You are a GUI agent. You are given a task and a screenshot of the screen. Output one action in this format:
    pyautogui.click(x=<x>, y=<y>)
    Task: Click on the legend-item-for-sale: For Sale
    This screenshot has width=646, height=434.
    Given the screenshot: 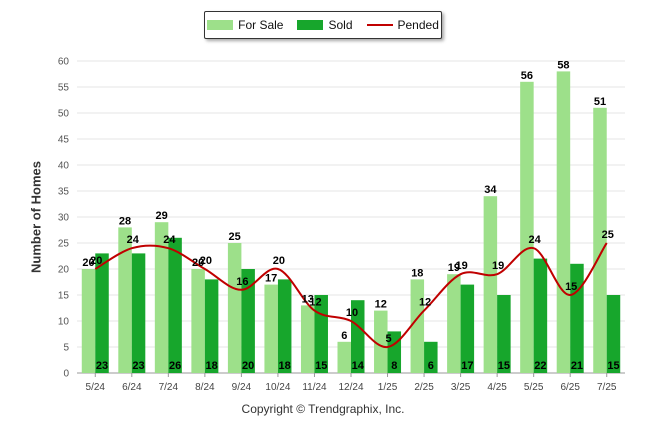 What is the action you would take?
    pyautogui.click(x=245, y=25)
    